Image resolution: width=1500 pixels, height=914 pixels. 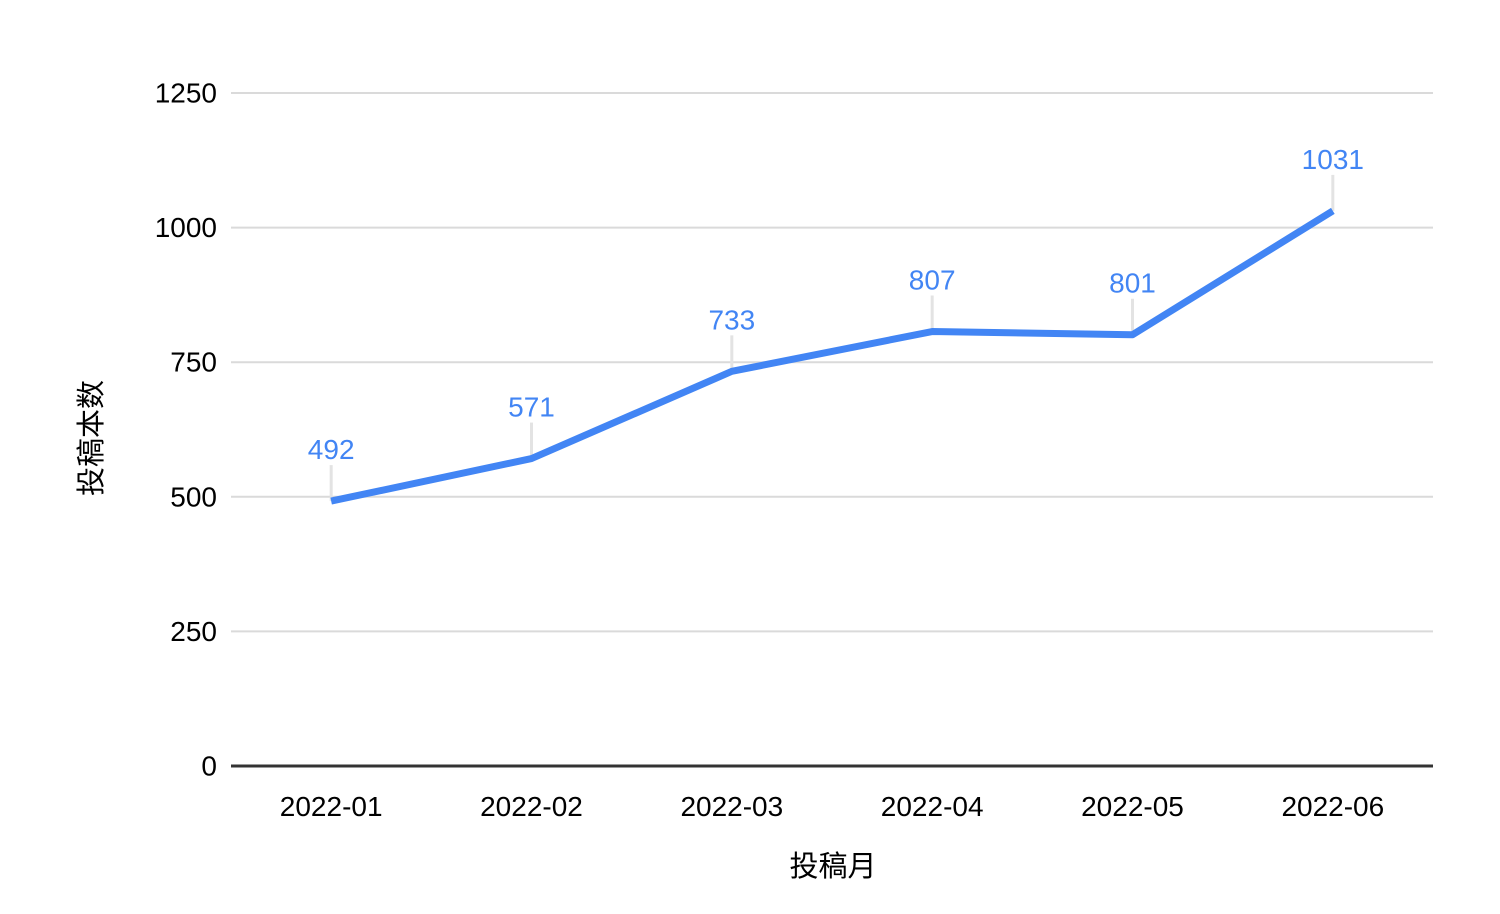 I want to click on x-tick-label: 2022-03, so click(x=731, y=806).